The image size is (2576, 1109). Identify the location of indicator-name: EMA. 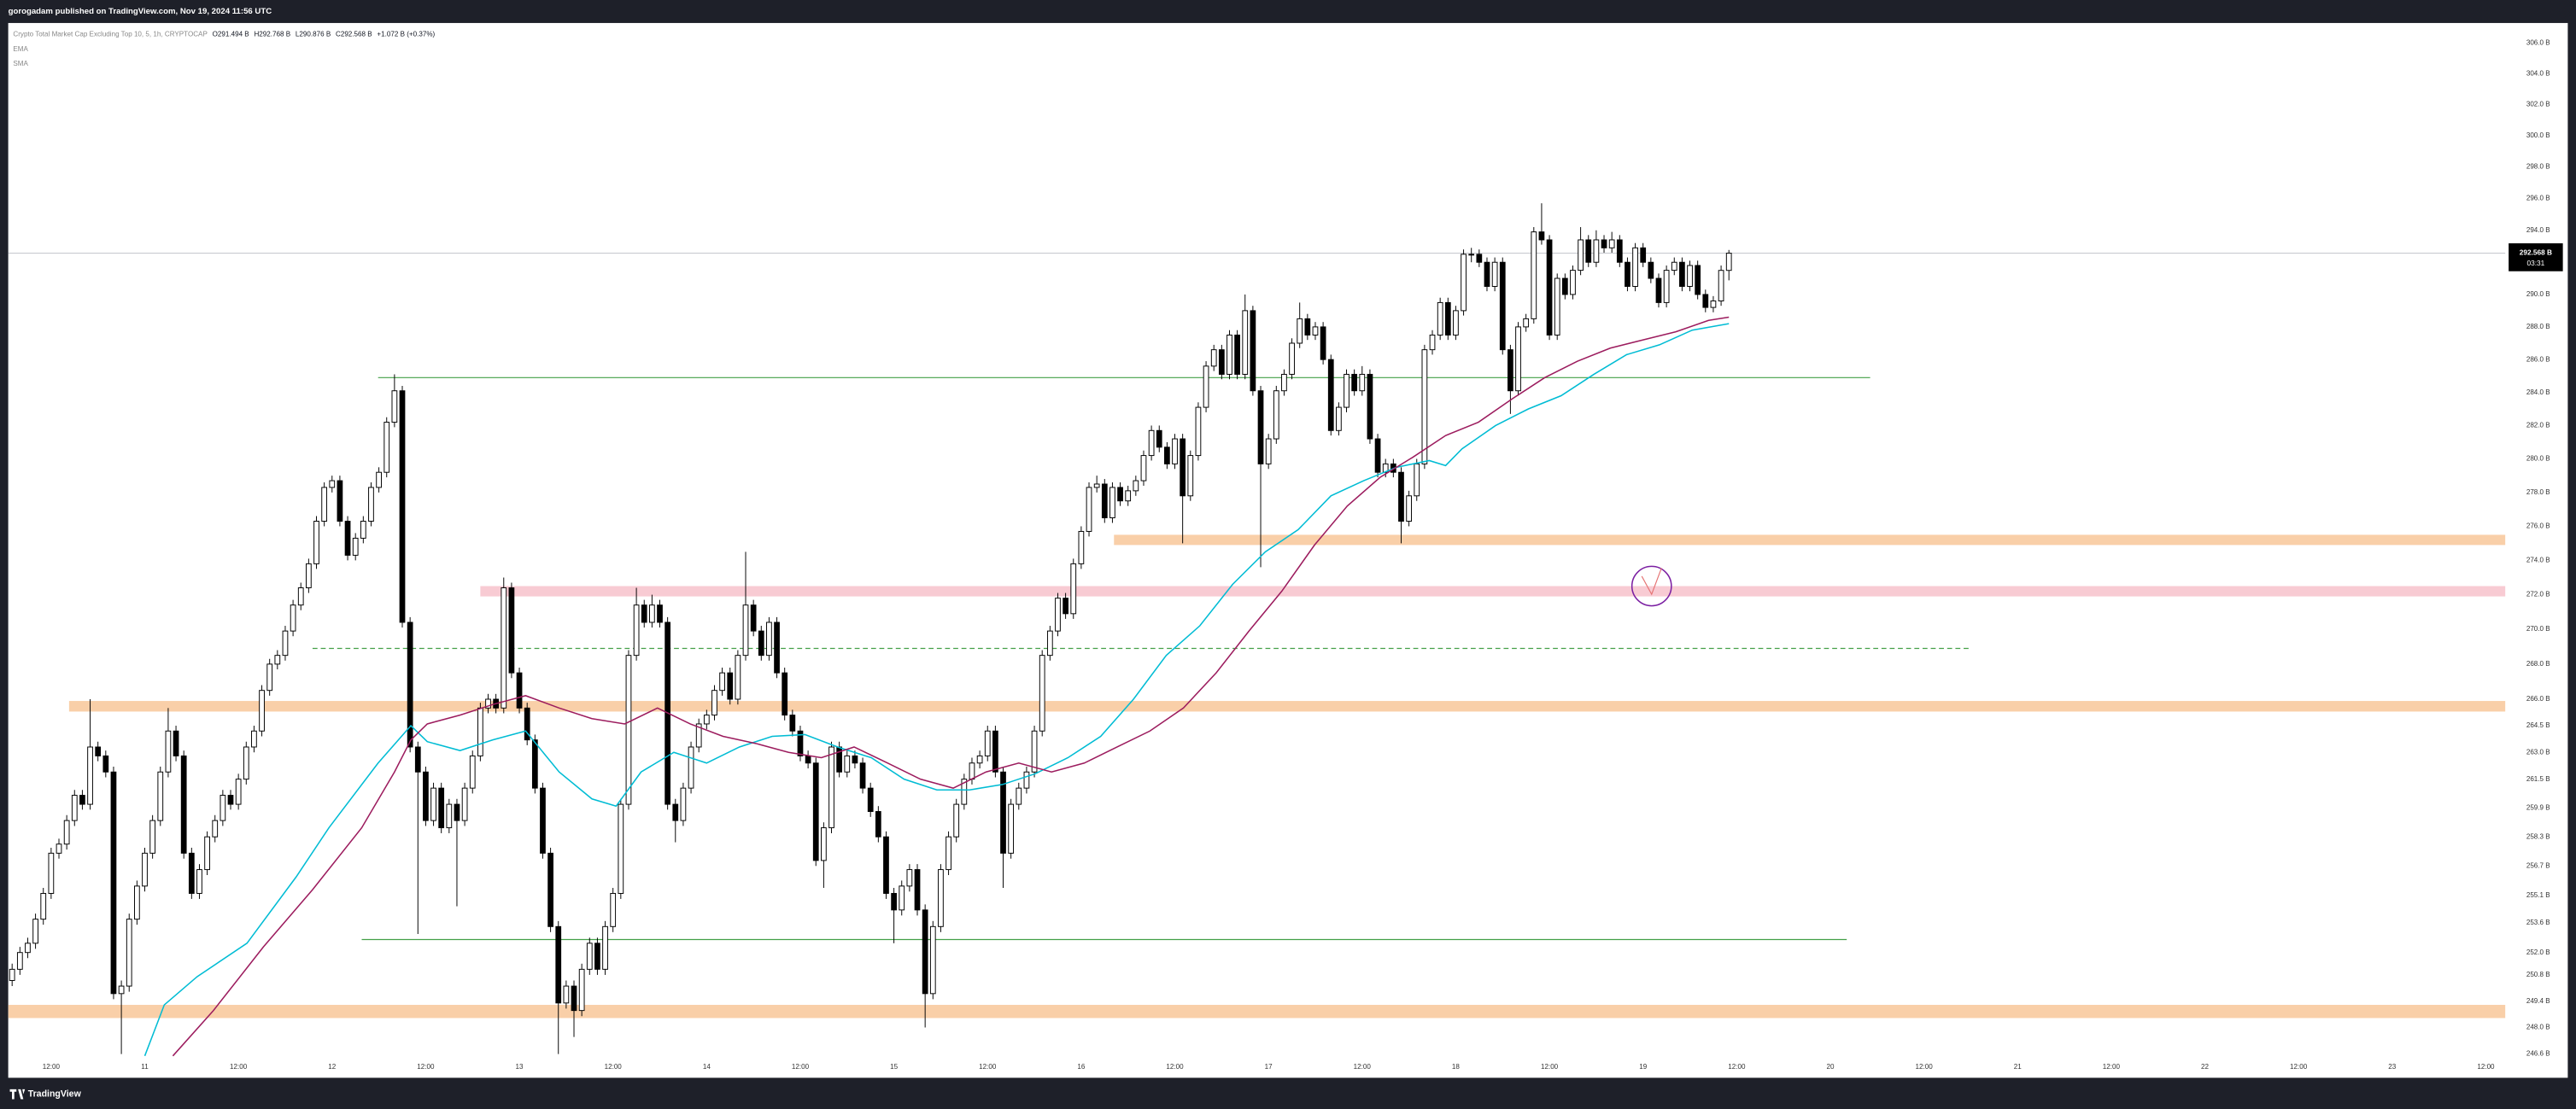
(20, 49).